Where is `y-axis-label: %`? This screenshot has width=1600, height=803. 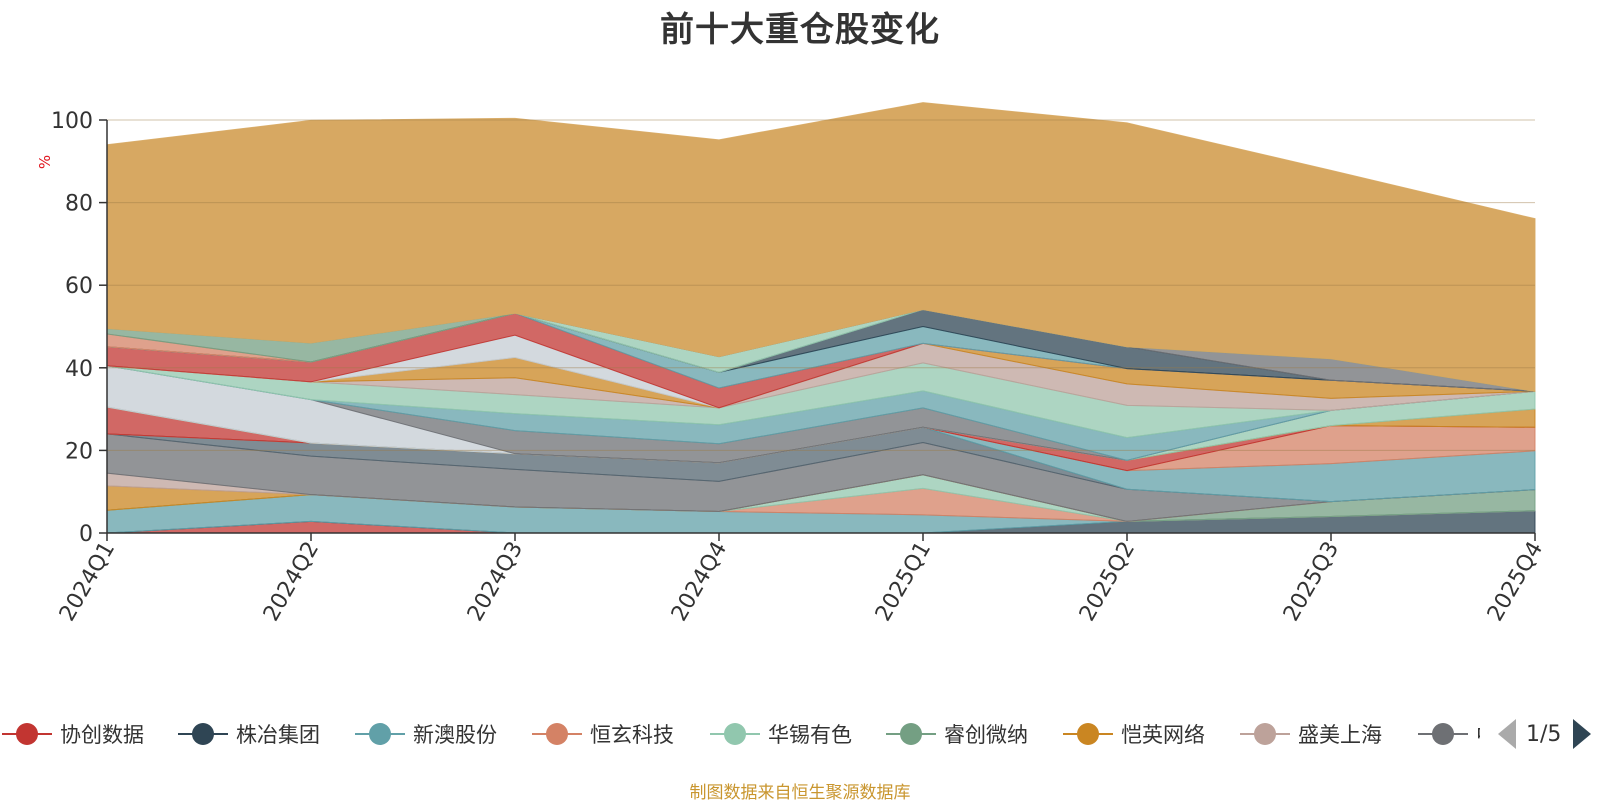
y-axis-label: % is located at coordinates (45, 162).